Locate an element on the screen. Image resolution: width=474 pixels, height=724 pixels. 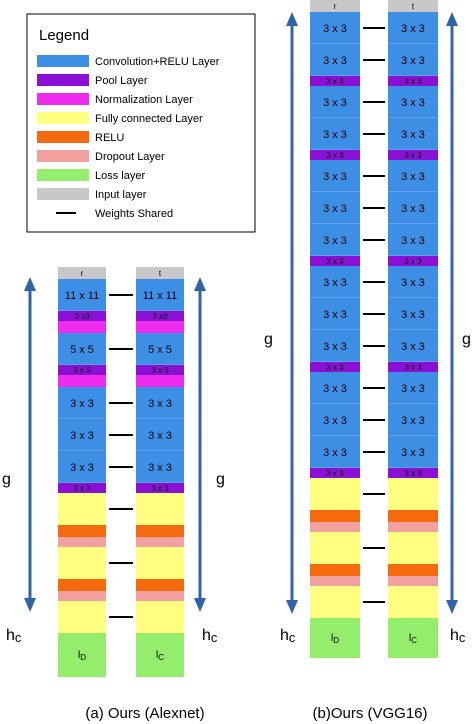
right-header-label: t is located at coordinates (160, 273).